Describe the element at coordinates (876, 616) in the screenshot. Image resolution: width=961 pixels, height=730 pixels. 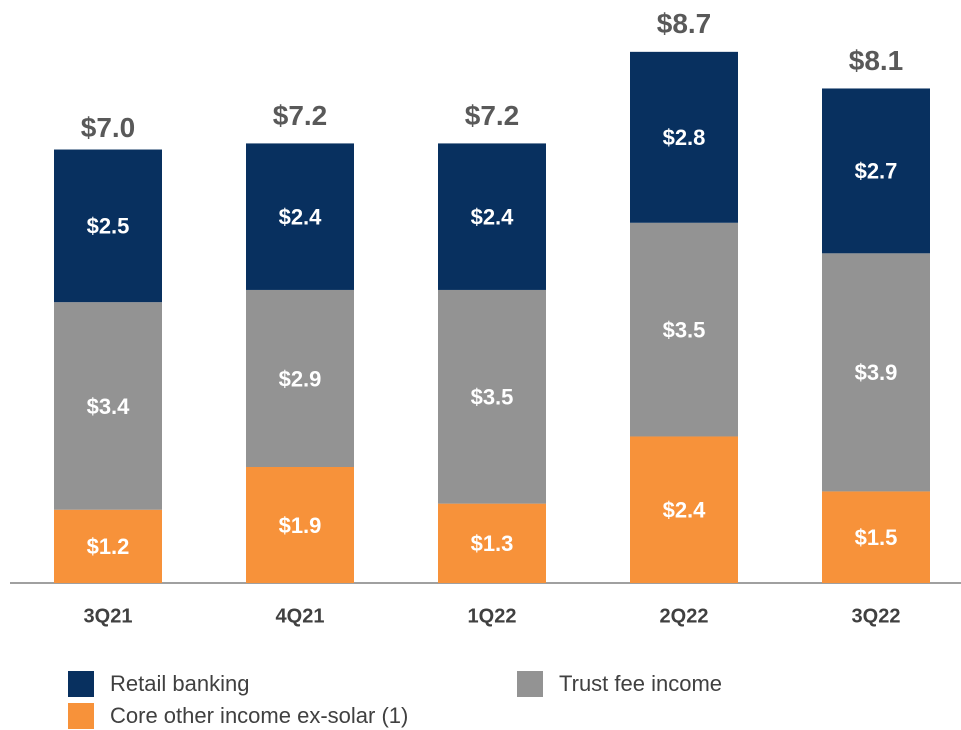
I see `x-tick-label: 3Q22` at that location.